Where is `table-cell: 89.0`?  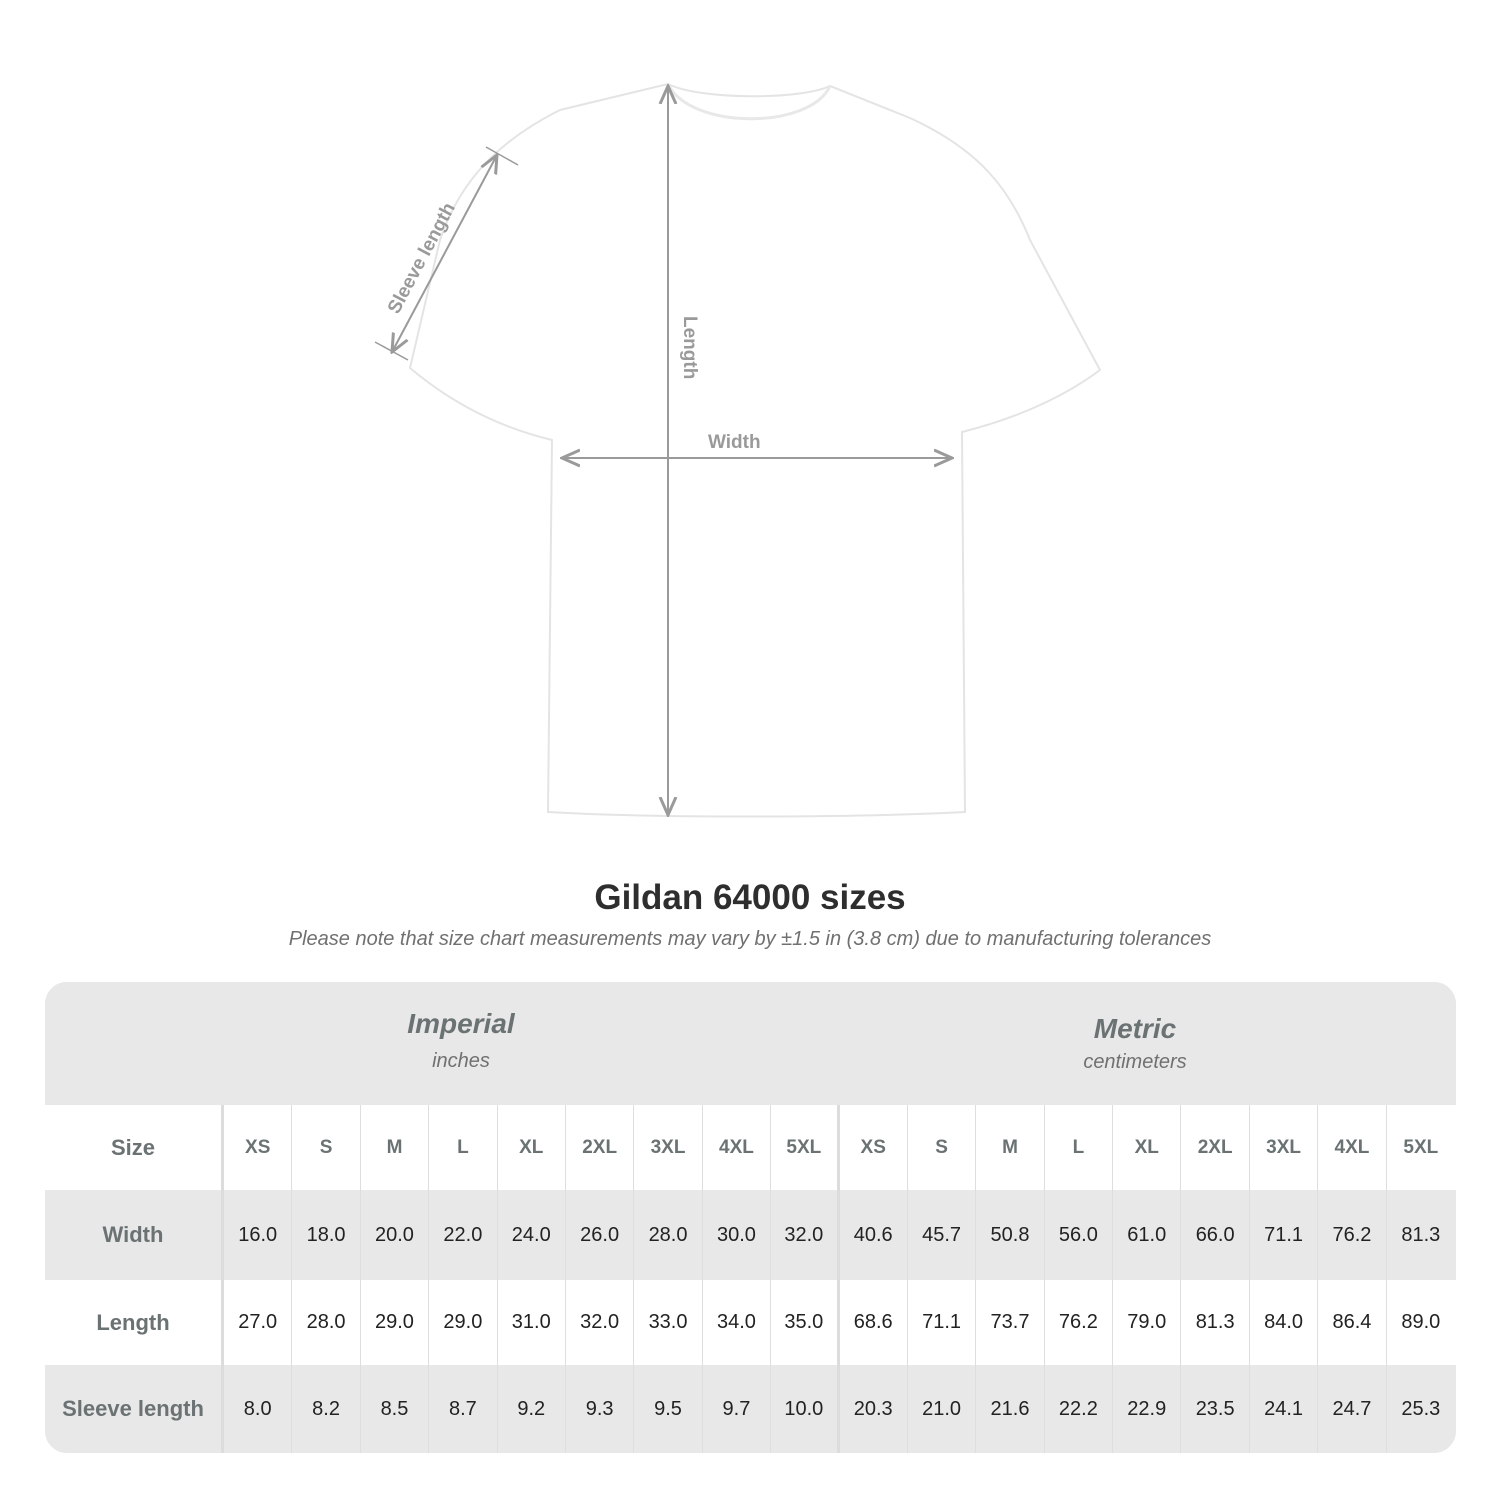
table-cell: 89.0 is located at coordinates (1421, 1322).